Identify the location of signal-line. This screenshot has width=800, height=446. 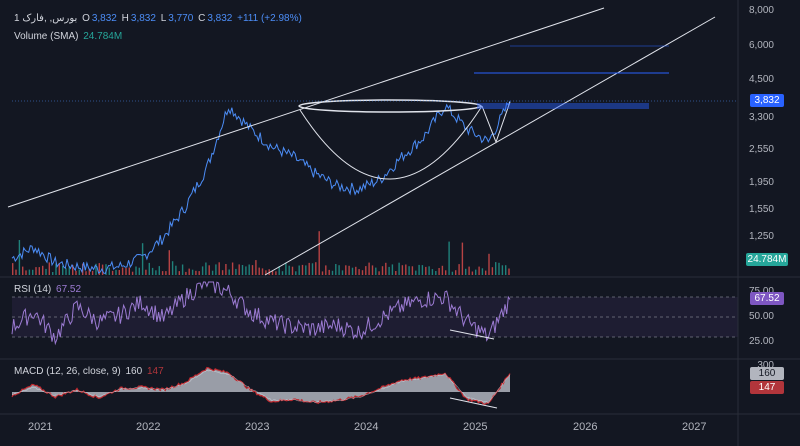
(261, 386).